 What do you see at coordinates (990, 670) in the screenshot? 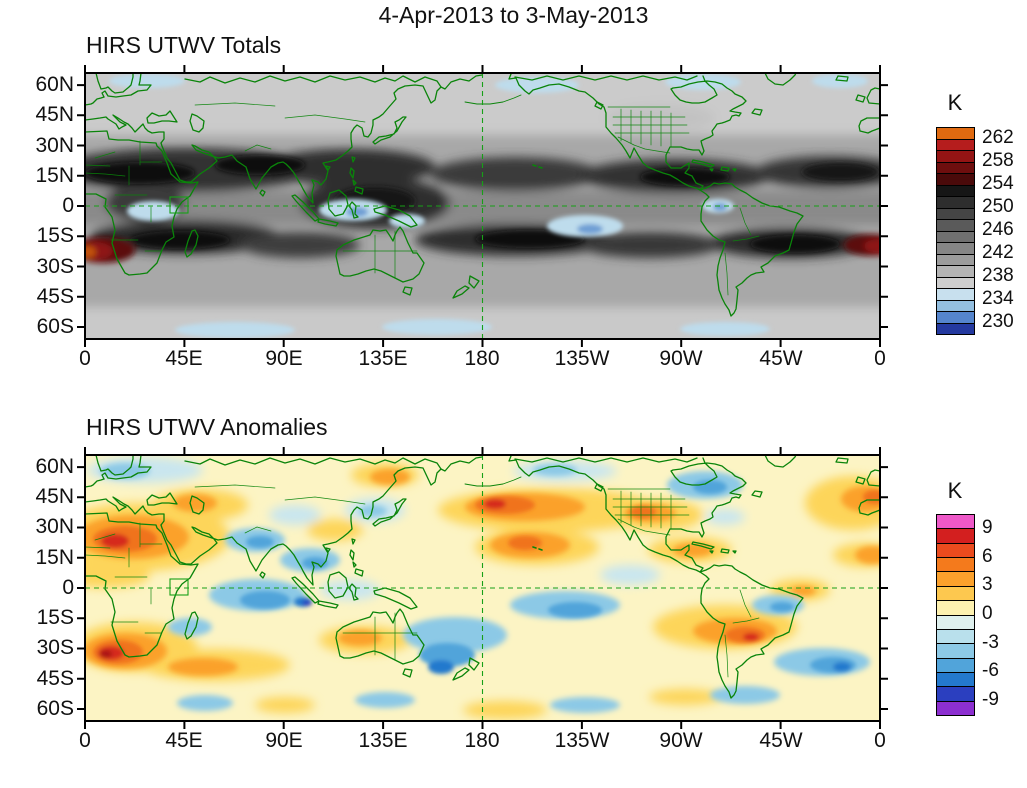
I see `colorbar-tick-label: -6` at bounding box center [990, 670].